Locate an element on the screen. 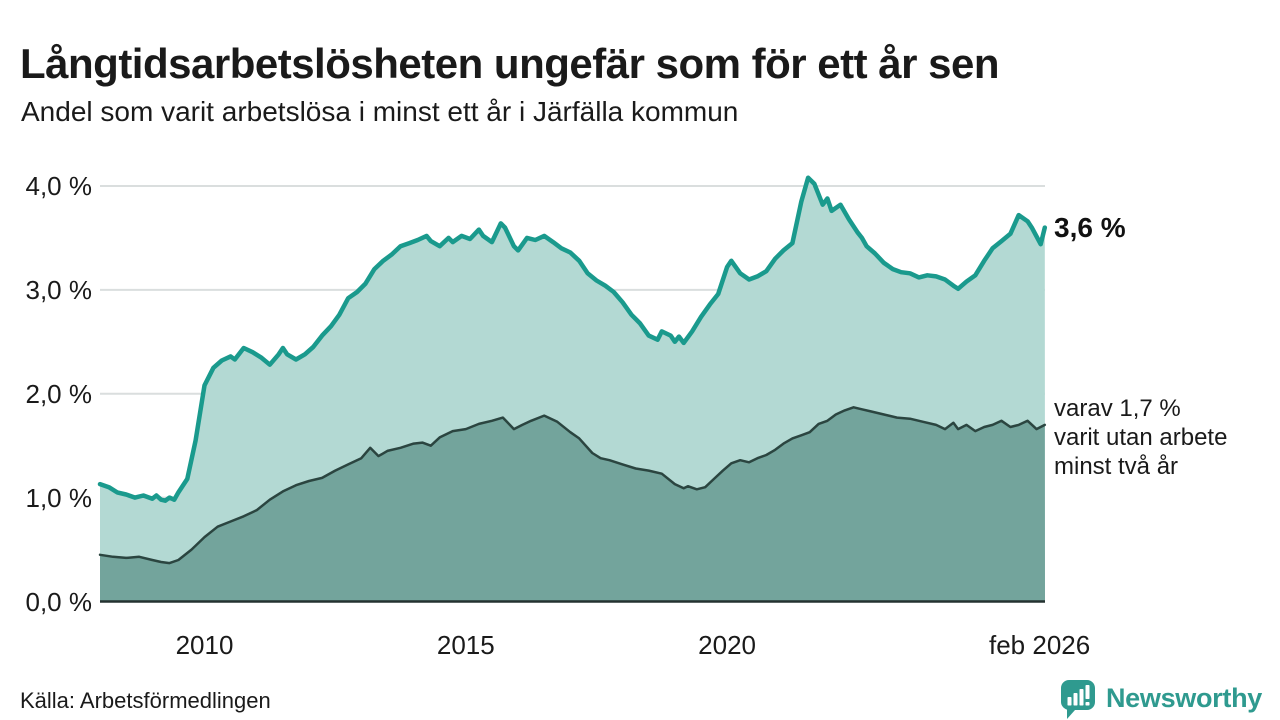  x-tick-label: 2020 is located at coordinates (727, 645).